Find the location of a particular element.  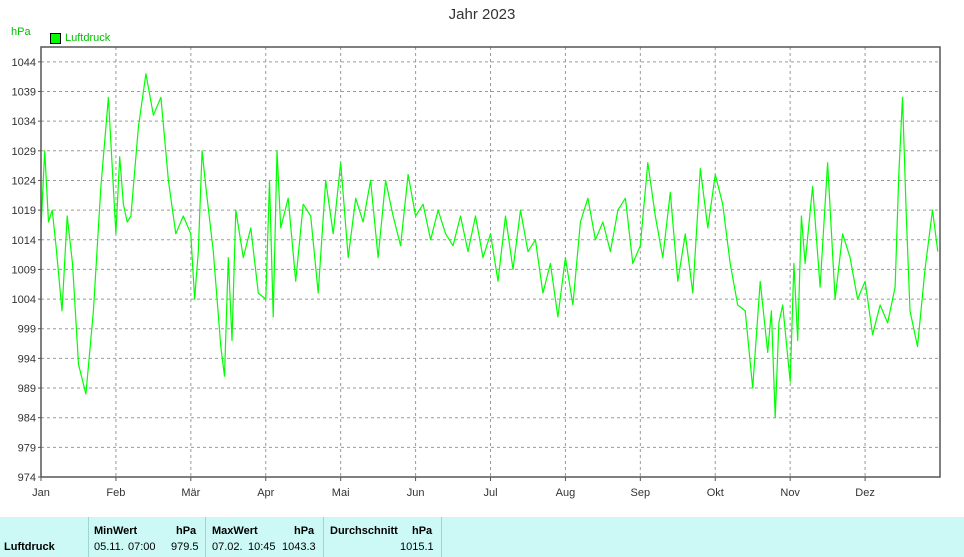

x-tick-label: Sep is located at coordinates (641, 493).